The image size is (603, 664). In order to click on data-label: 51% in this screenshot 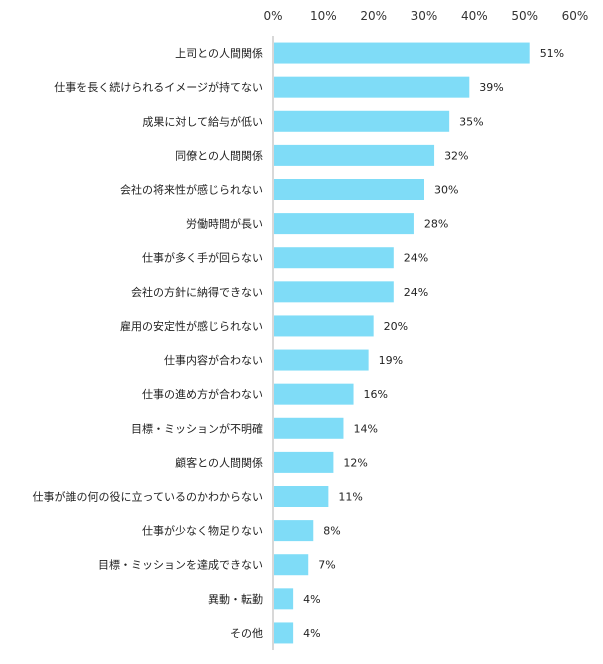, I will do `click(552, 53)`.